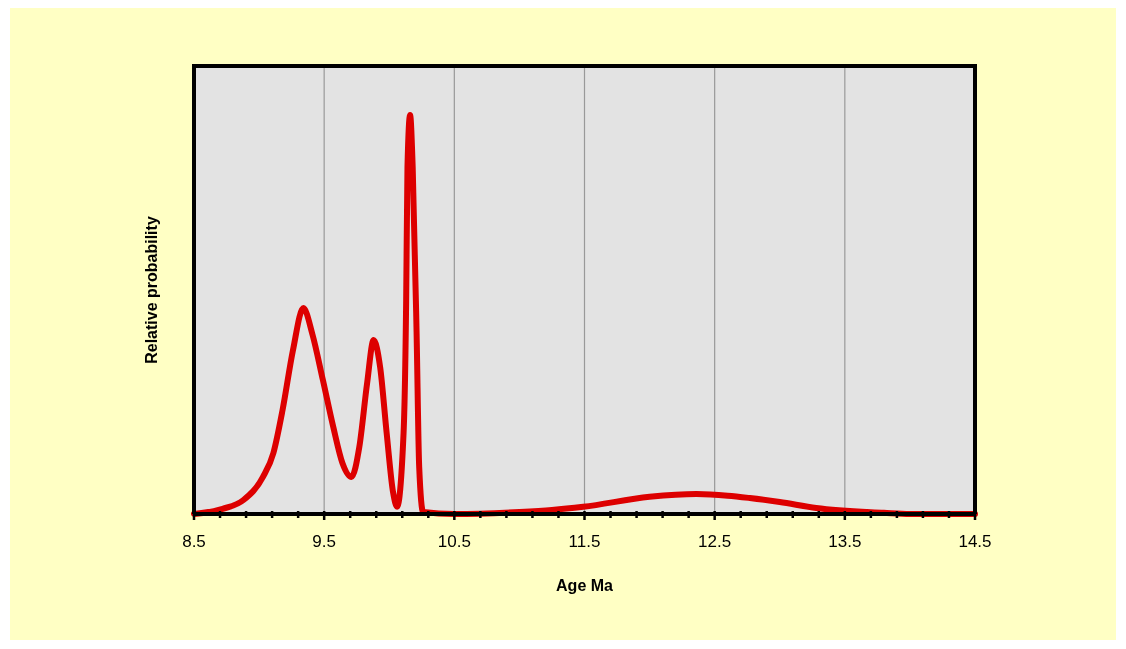 The width and height of the screenshot is (1126, 649). I want to click on y-axis-title: Relative probability, so click(151, 290).